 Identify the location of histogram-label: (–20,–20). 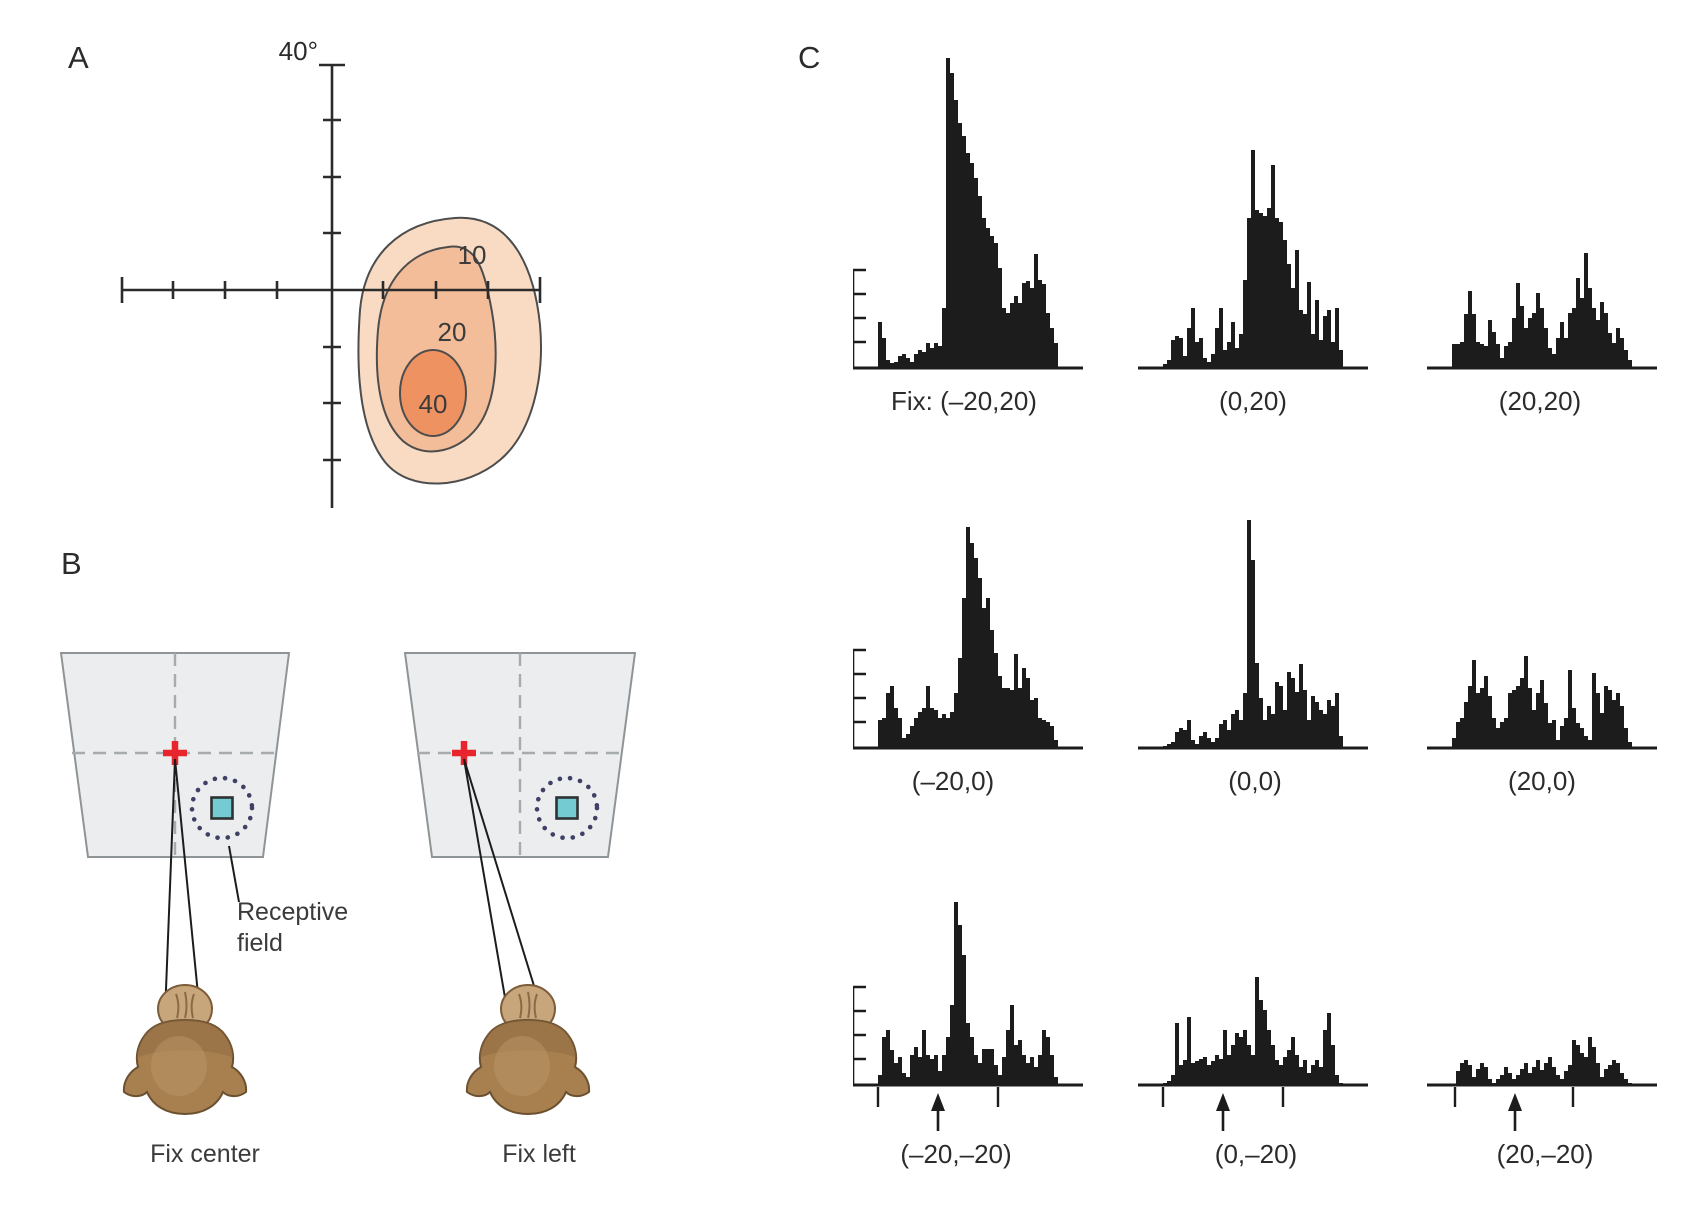
(956, 1154).